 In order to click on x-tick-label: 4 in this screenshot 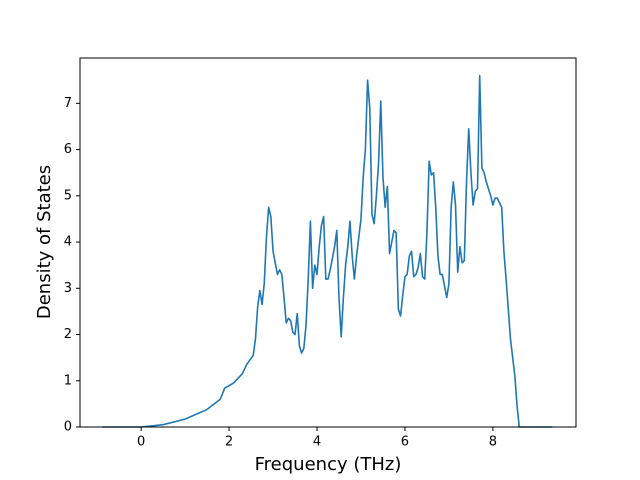, I will do `click(317, 442)`.